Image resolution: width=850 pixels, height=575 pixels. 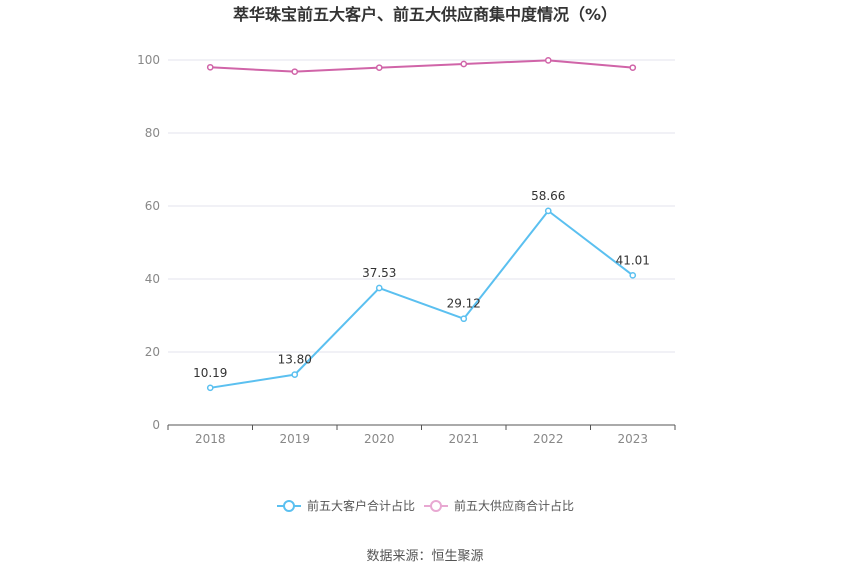 I want to click on data-label: 37.53, so click(x=379, y=273).